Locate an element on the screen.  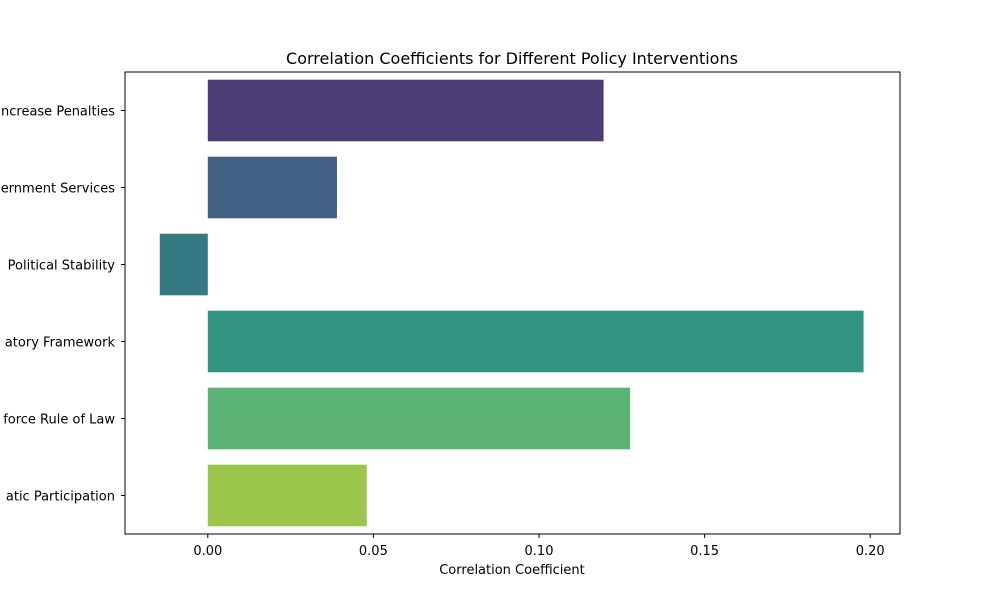
x-axis: 0.00 0.05 0.10 0.15 0.20 is located at coordinates (539, 546).